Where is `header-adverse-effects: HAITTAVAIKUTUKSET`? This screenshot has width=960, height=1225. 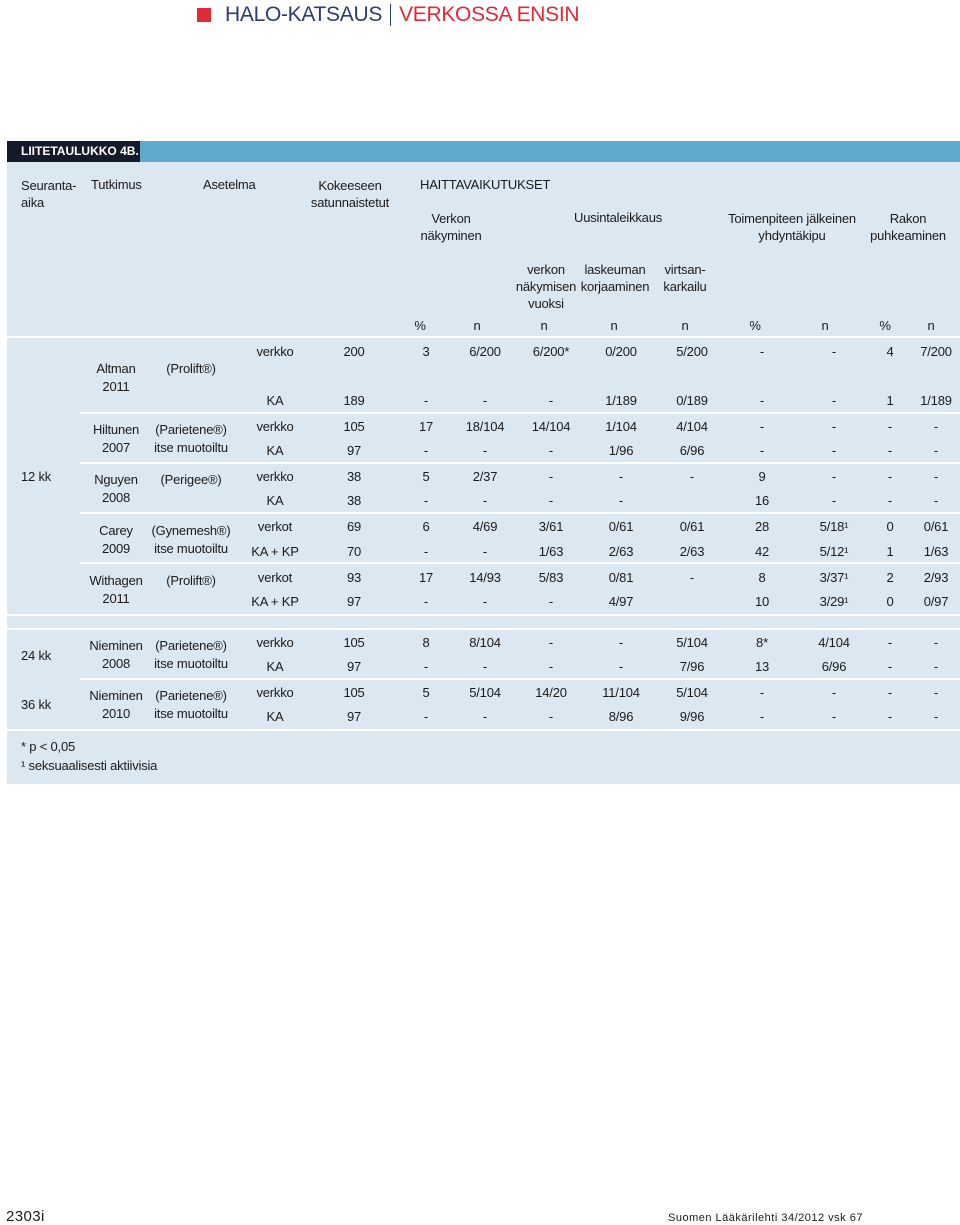
header-adverse-effects: HAITTAVAIKUTUKSET is located at coordinates (485, 184).